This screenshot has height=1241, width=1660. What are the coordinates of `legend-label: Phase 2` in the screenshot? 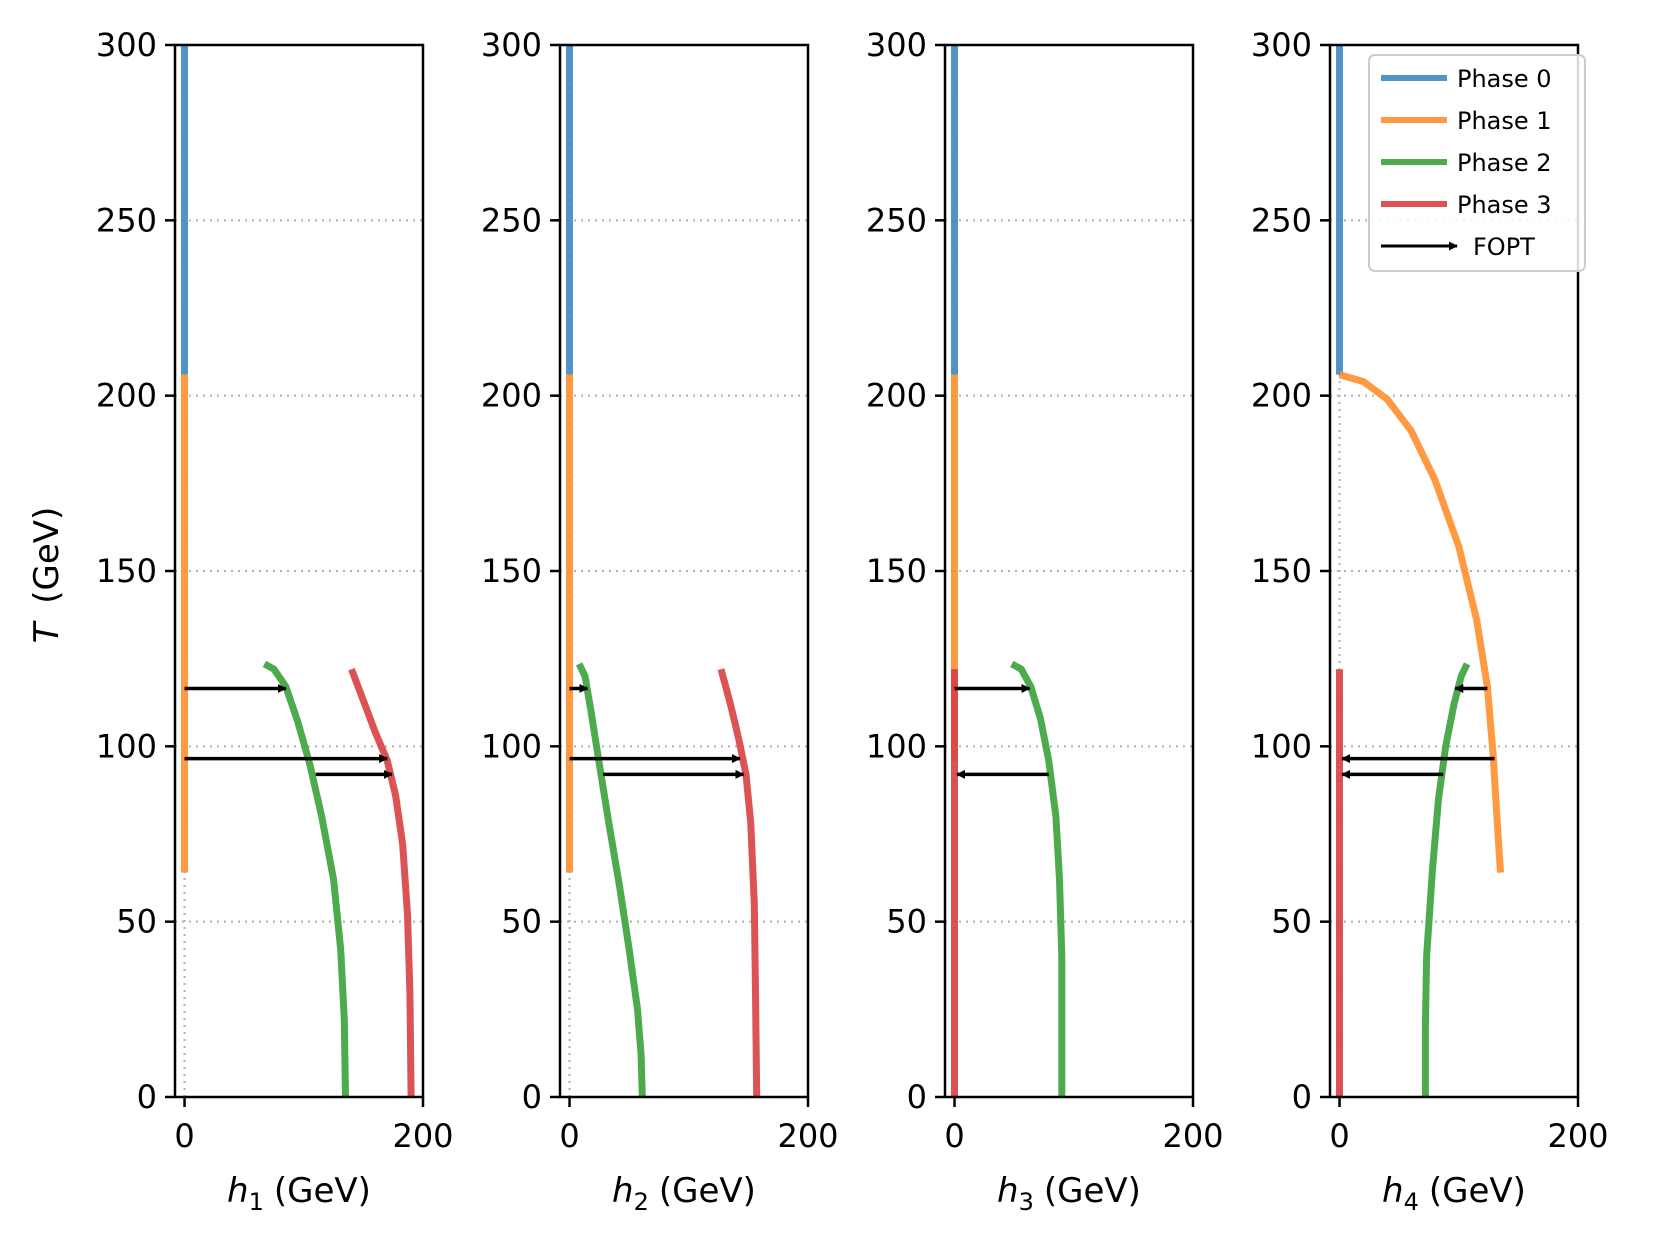 It's located at (1504, 163).